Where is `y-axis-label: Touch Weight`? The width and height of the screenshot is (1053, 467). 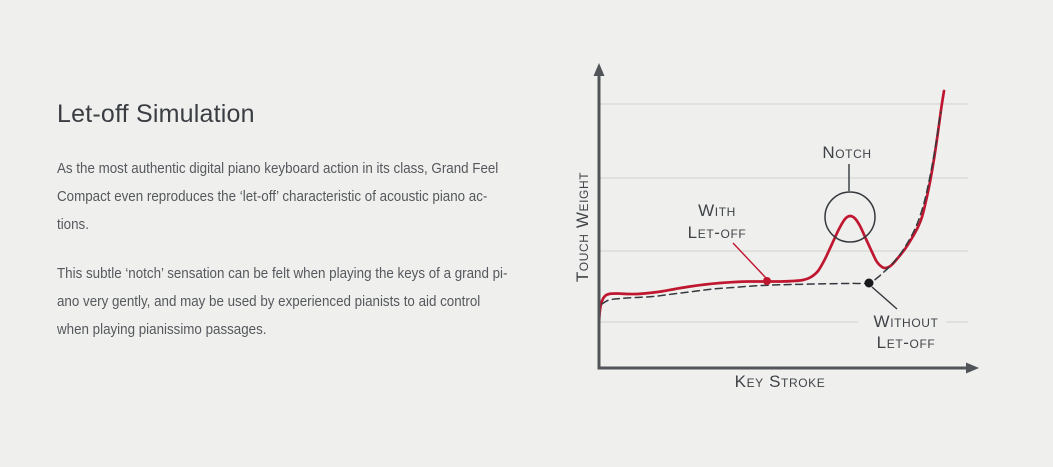 y-axis-label: Touch Weight is located at coordinates (583, 227).